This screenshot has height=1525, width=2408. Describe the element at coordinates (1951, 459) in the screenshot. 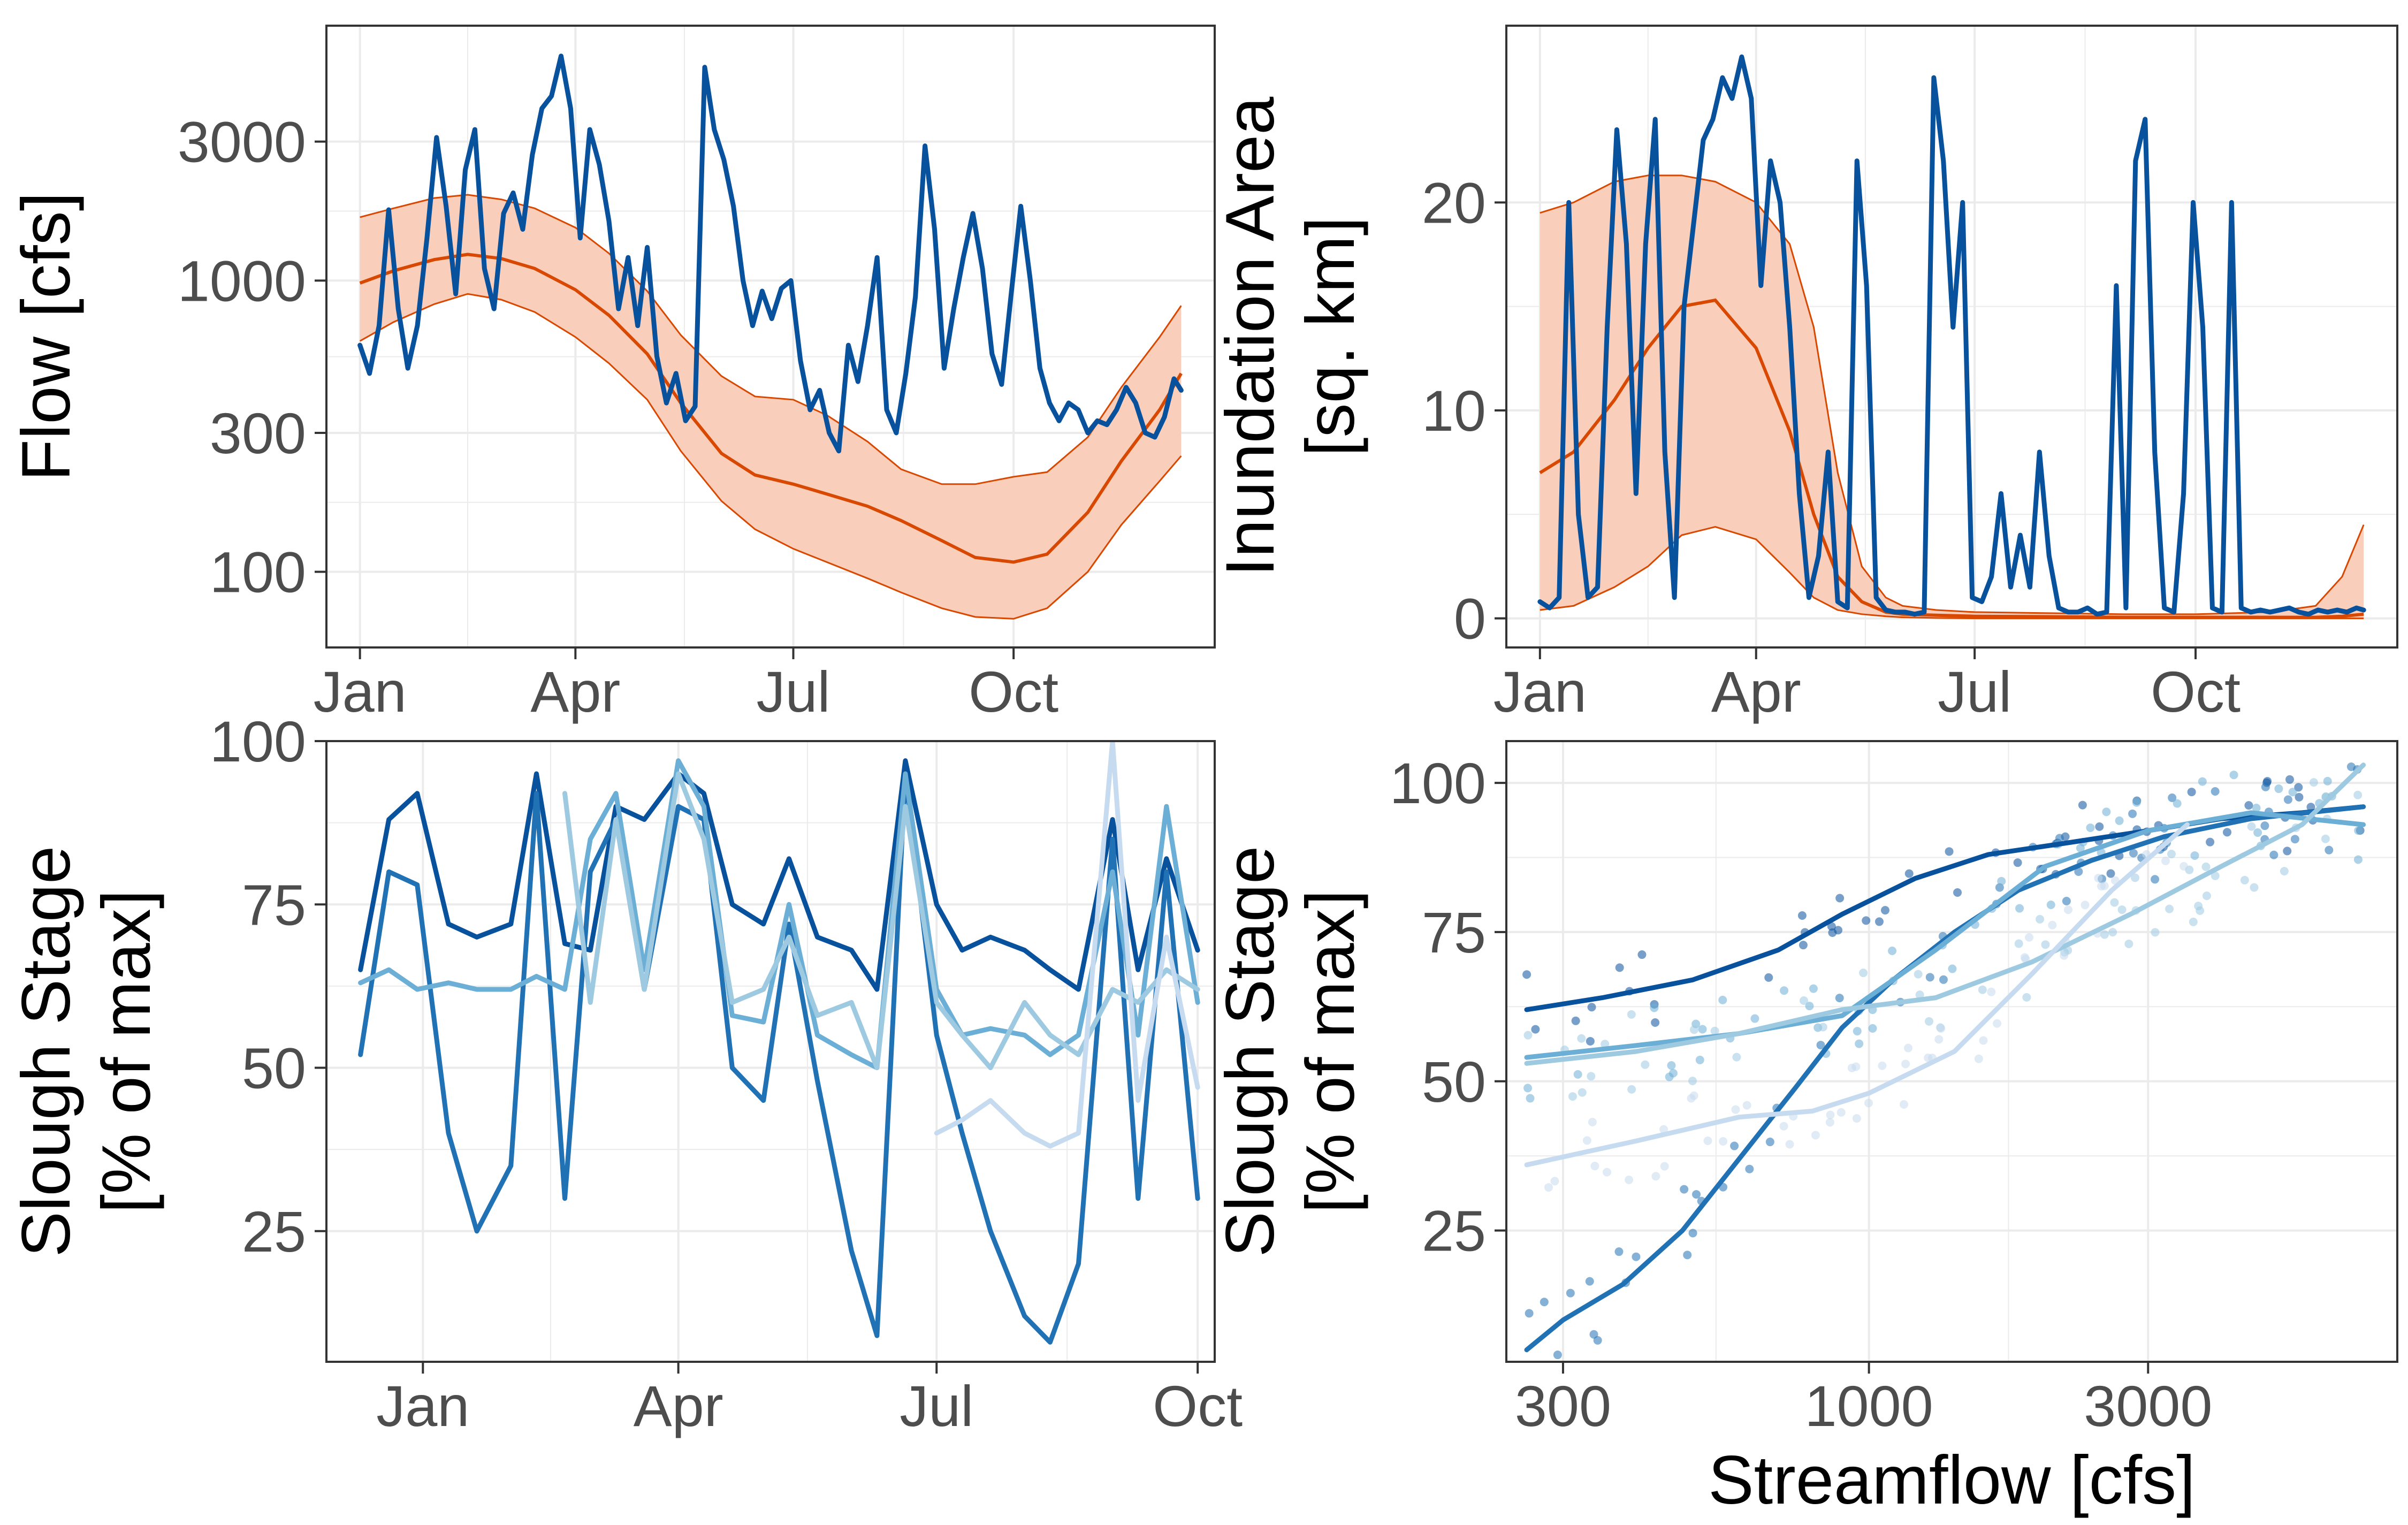

I see `ensemble-median-line` at that location.